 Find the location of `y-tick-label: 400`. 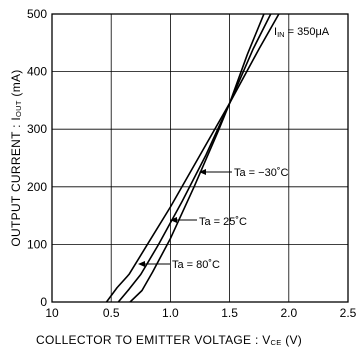

y-tick-label: 400 is located at coordinates (37, 72).